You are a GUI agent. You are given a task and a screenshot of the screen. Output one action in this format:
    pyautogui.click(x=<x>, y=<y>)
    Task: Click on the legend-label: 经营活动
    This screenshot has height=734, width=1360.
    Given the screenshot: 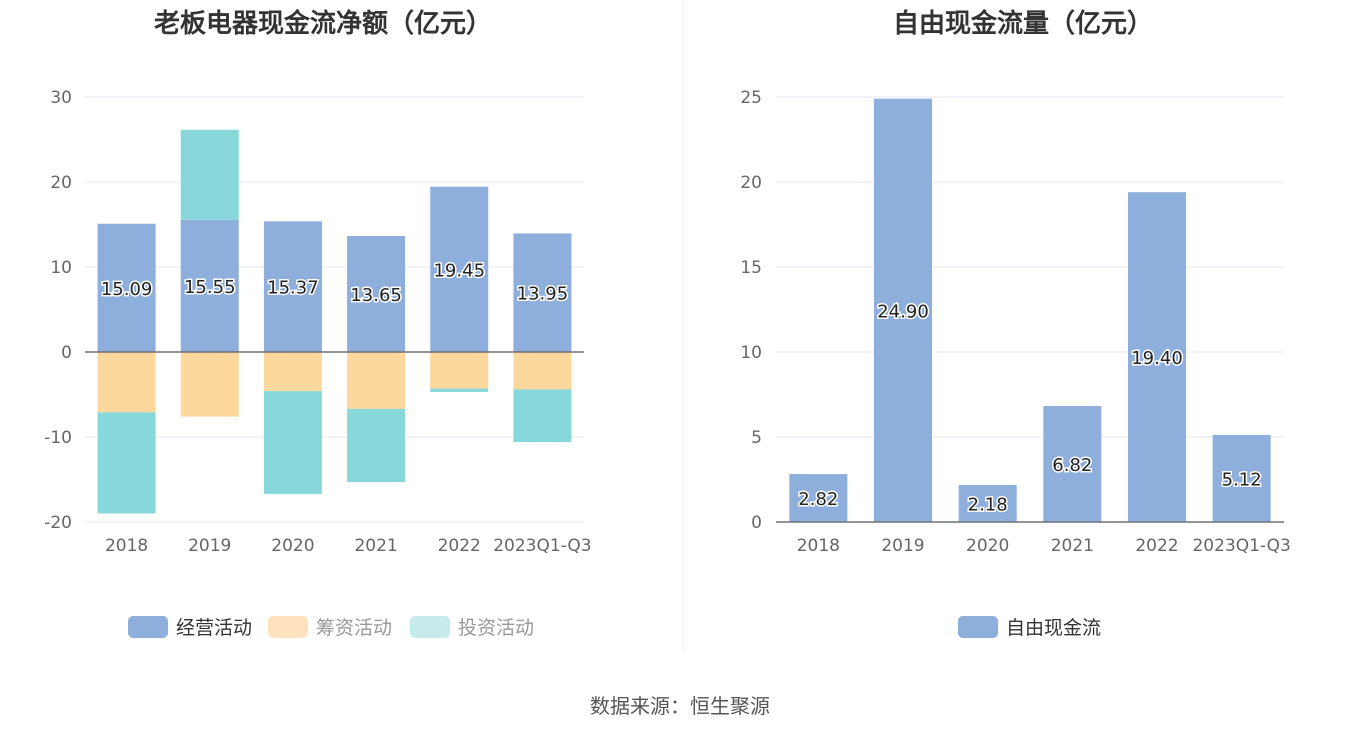 What is the action you would take?
    pyautogui.click(x=214, y=628)
    